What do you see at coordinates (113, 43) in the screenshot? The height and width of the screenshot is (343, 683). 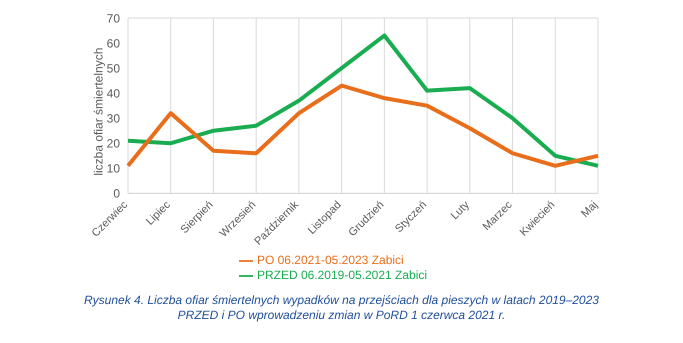 I see `y-tick-label: 60` at bounding box center [113, 43].